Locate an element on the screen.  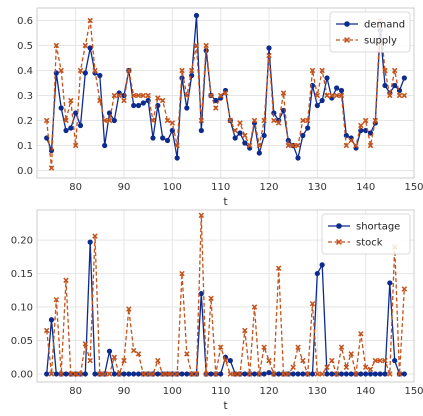
y-tick-label: 0.1 is located at coordinates (25, 146).